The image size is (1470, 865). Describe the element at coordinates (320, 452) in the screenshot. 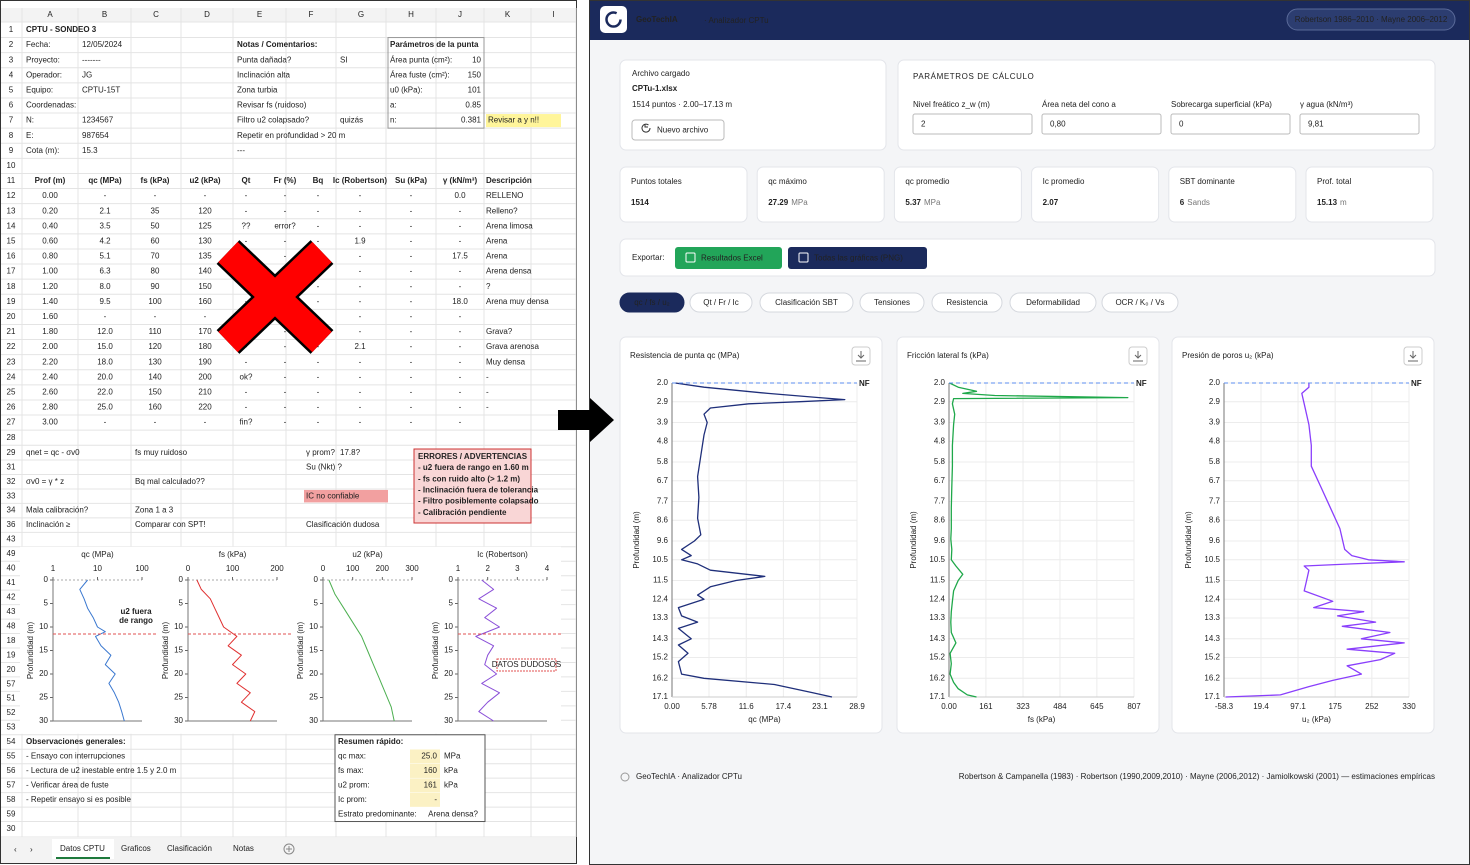

I see `cell-text: γ prom?` at that location.